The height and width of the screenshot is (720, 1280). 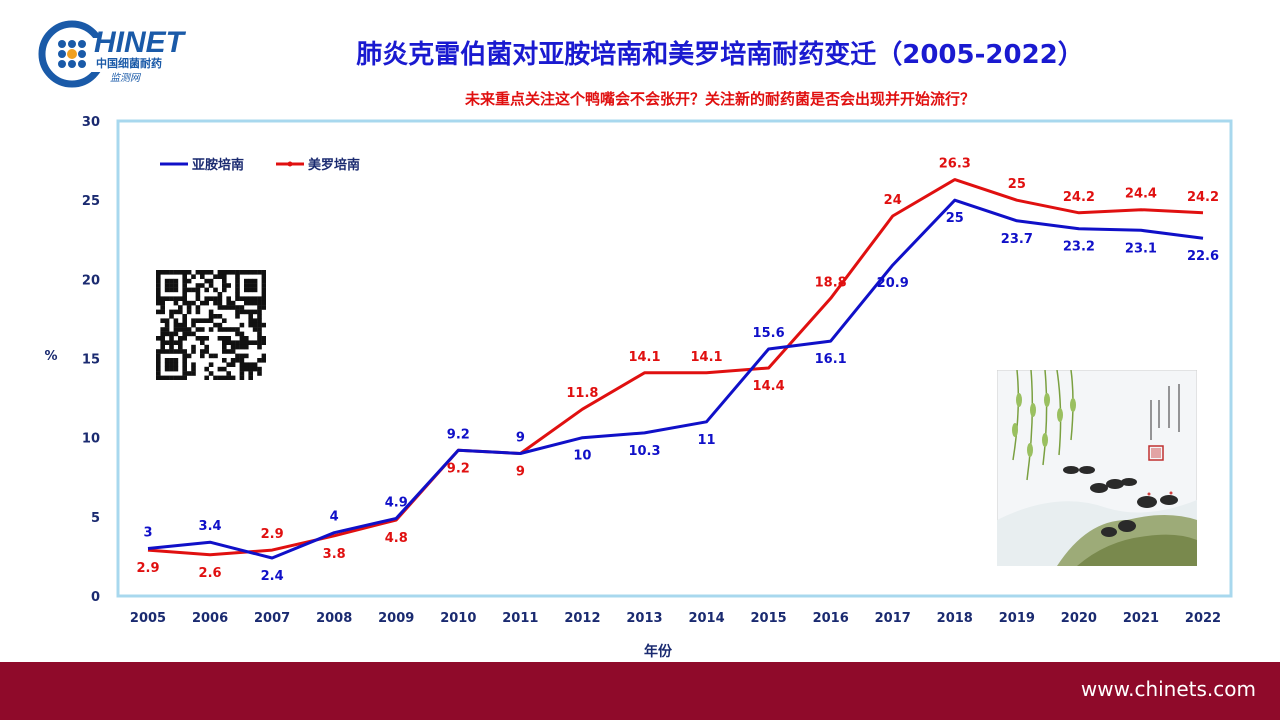 What do you see at coordinates (126, 78) in the screenshot?
I see `logo-sub: 监测网` at bounding box center [126, 78].